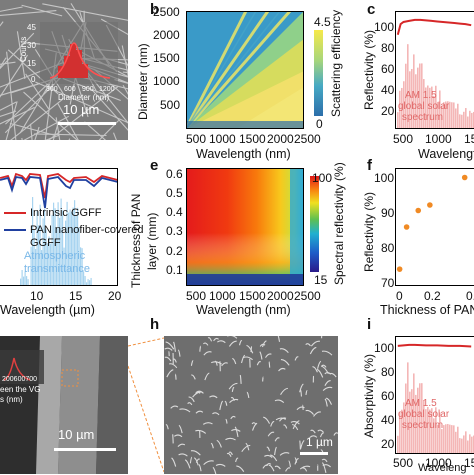  What do you see at coordinates (79, 53) in the screenshot?
I see `inset-histogram` at bounding box center [79, 53].